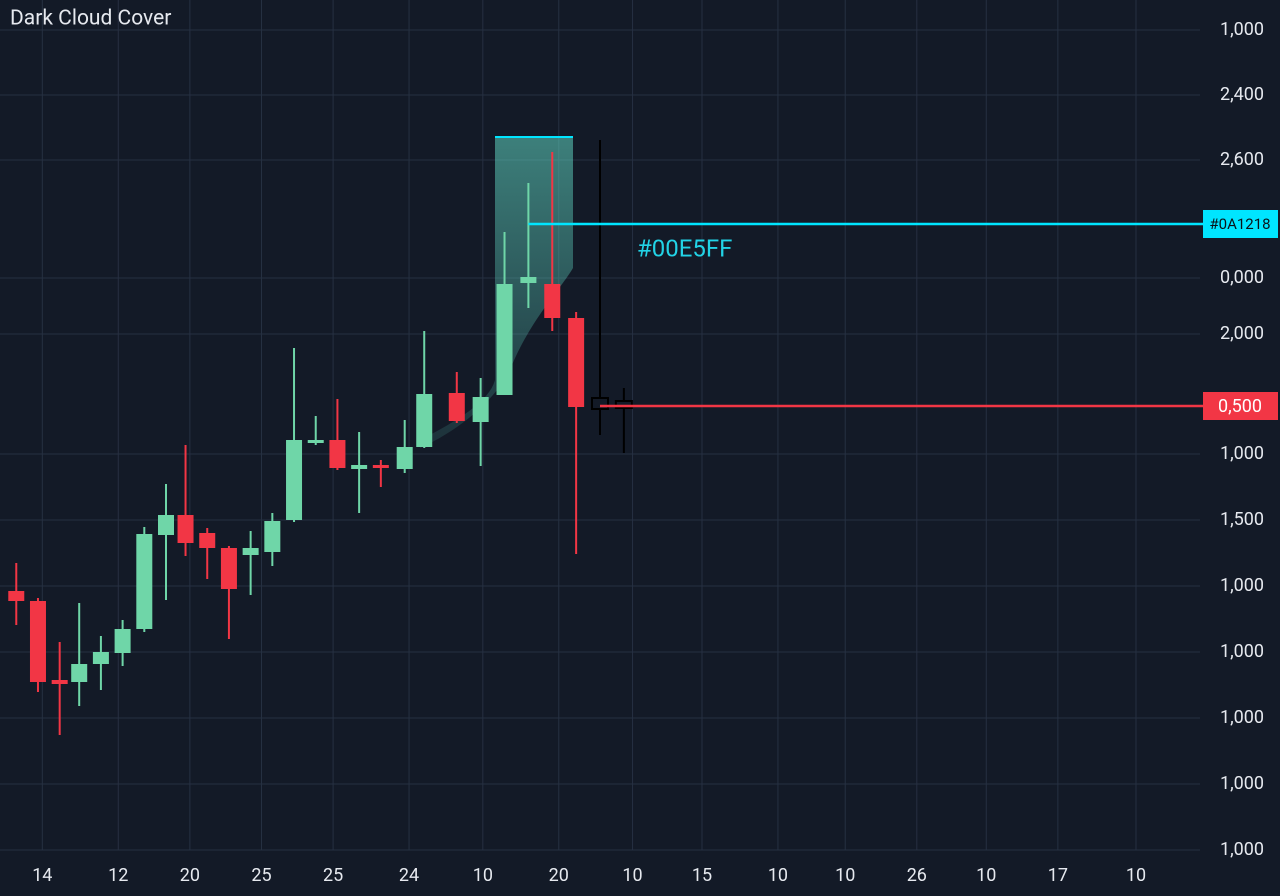 The height and width of the screenshot is (896, 1280). What do you see at coordinates (1242, 333) in the screenshot?
I see `y-tick-label: 2,000` at bounding box center [1242, 333].